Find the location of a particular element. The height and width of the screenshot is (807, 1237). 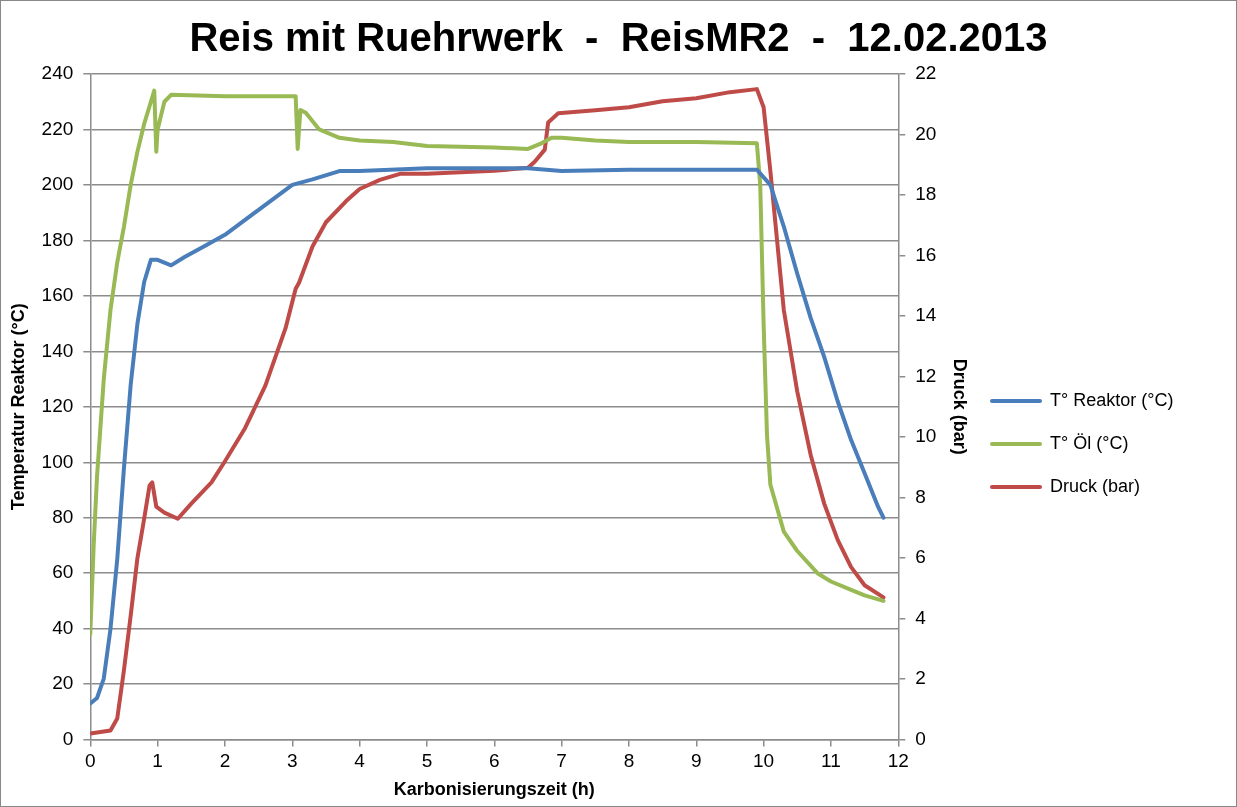

legend-label: Druck (bar) is located at coordinates (1095, 486).